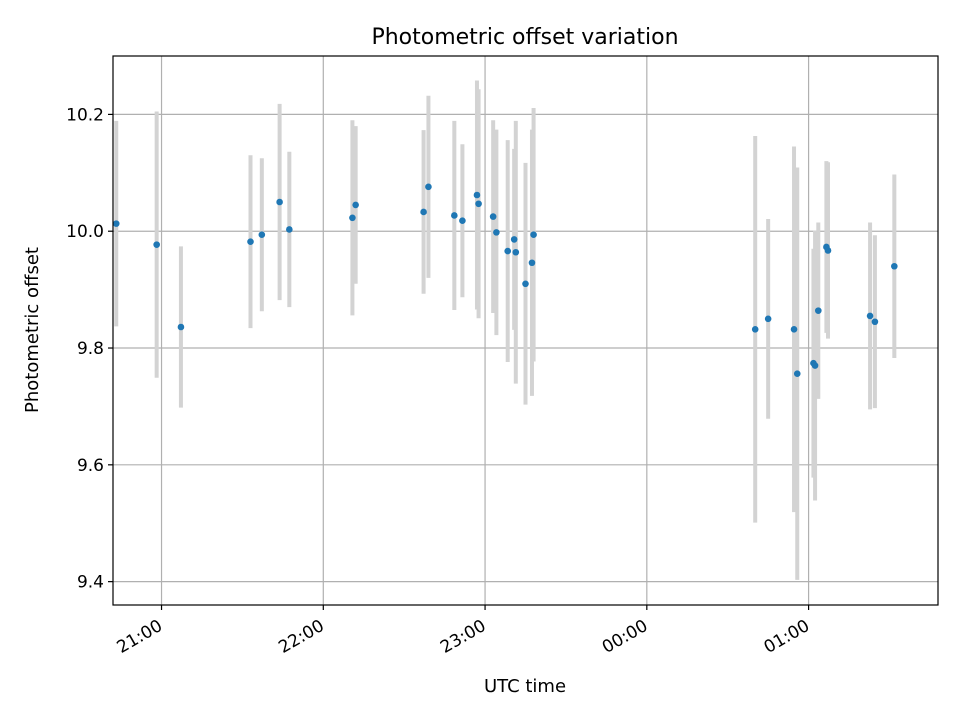 Image resolution: width=960 pixels, height=720 pixels. Describe the element at coordinates (90, 466) in the screenshot. I see `y-tick-label: 9.6` at that location.